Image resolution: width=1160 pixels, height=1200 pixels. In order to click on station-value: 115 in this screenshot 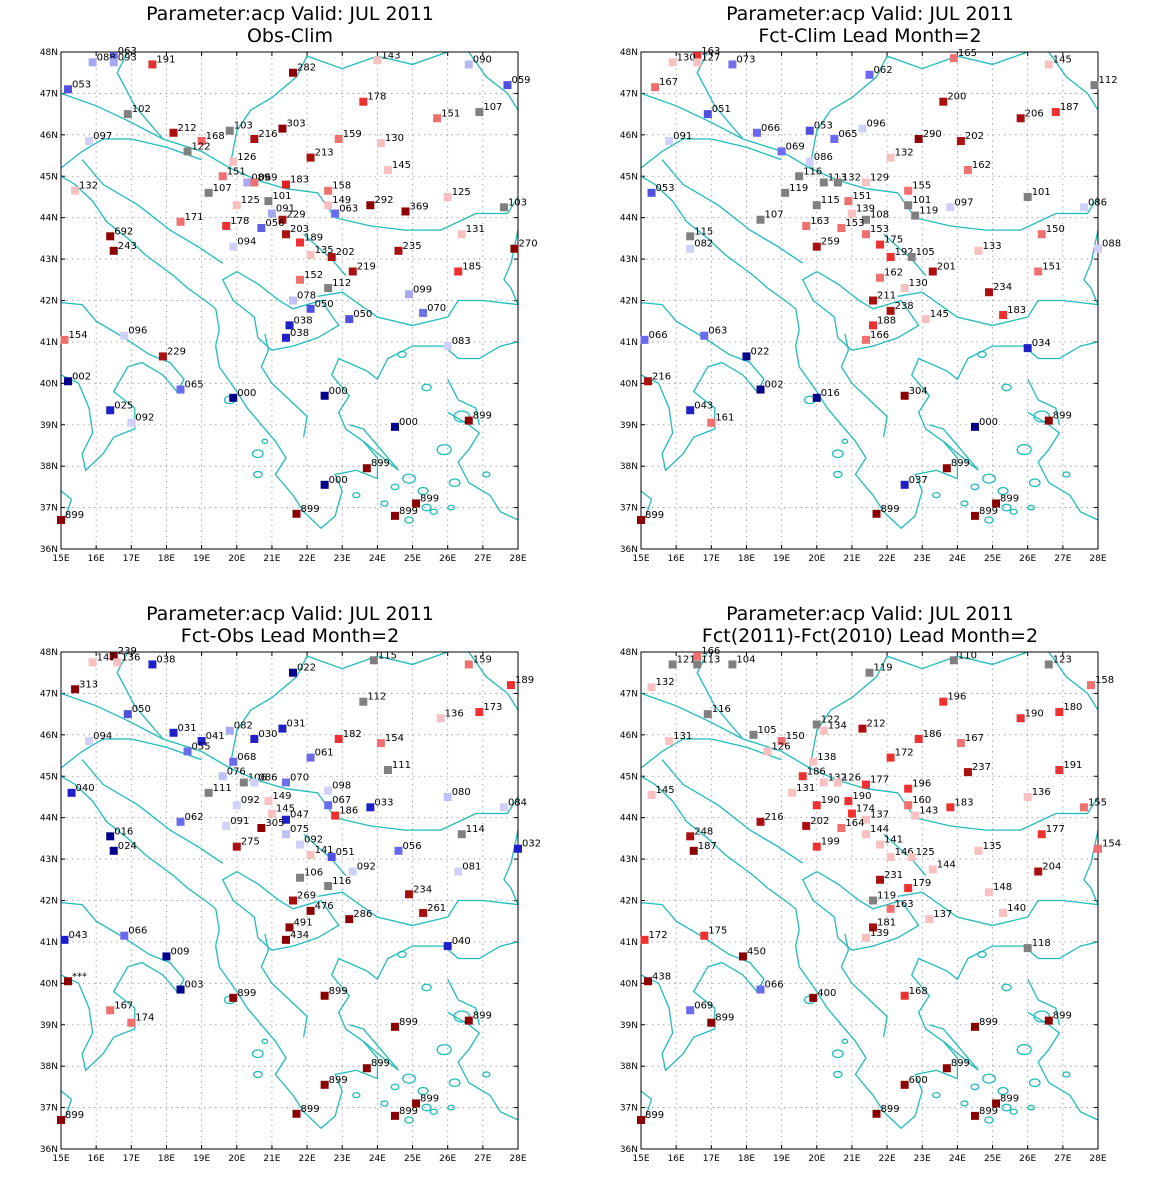, I will do `click(830, 200)`.